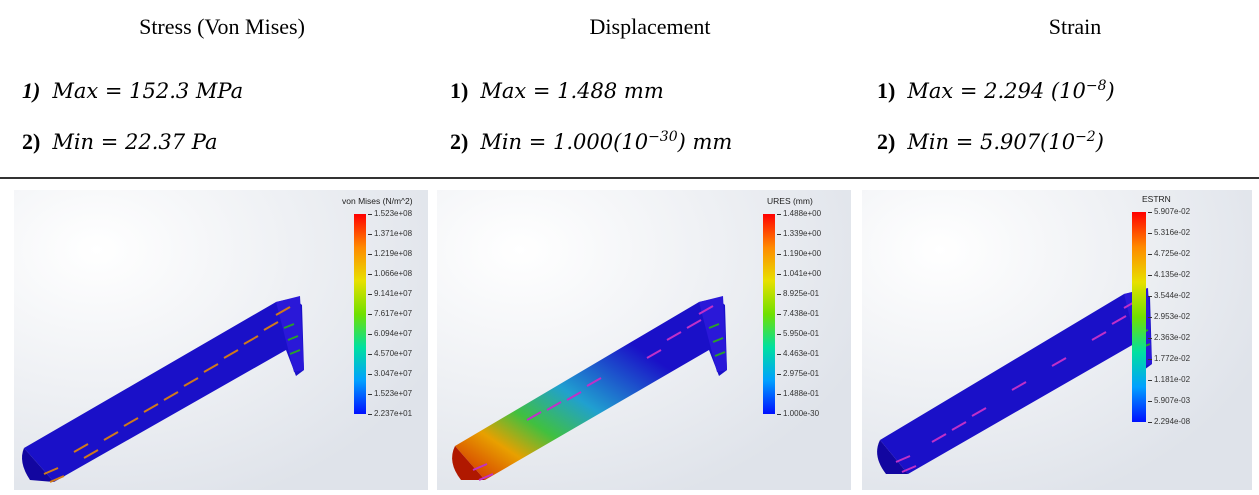 The image size is (1259, 495). What do you see at coordinates (167, 394) in the screenshot?
I see `stress-load-arrows` at bounding box center [167, 394].